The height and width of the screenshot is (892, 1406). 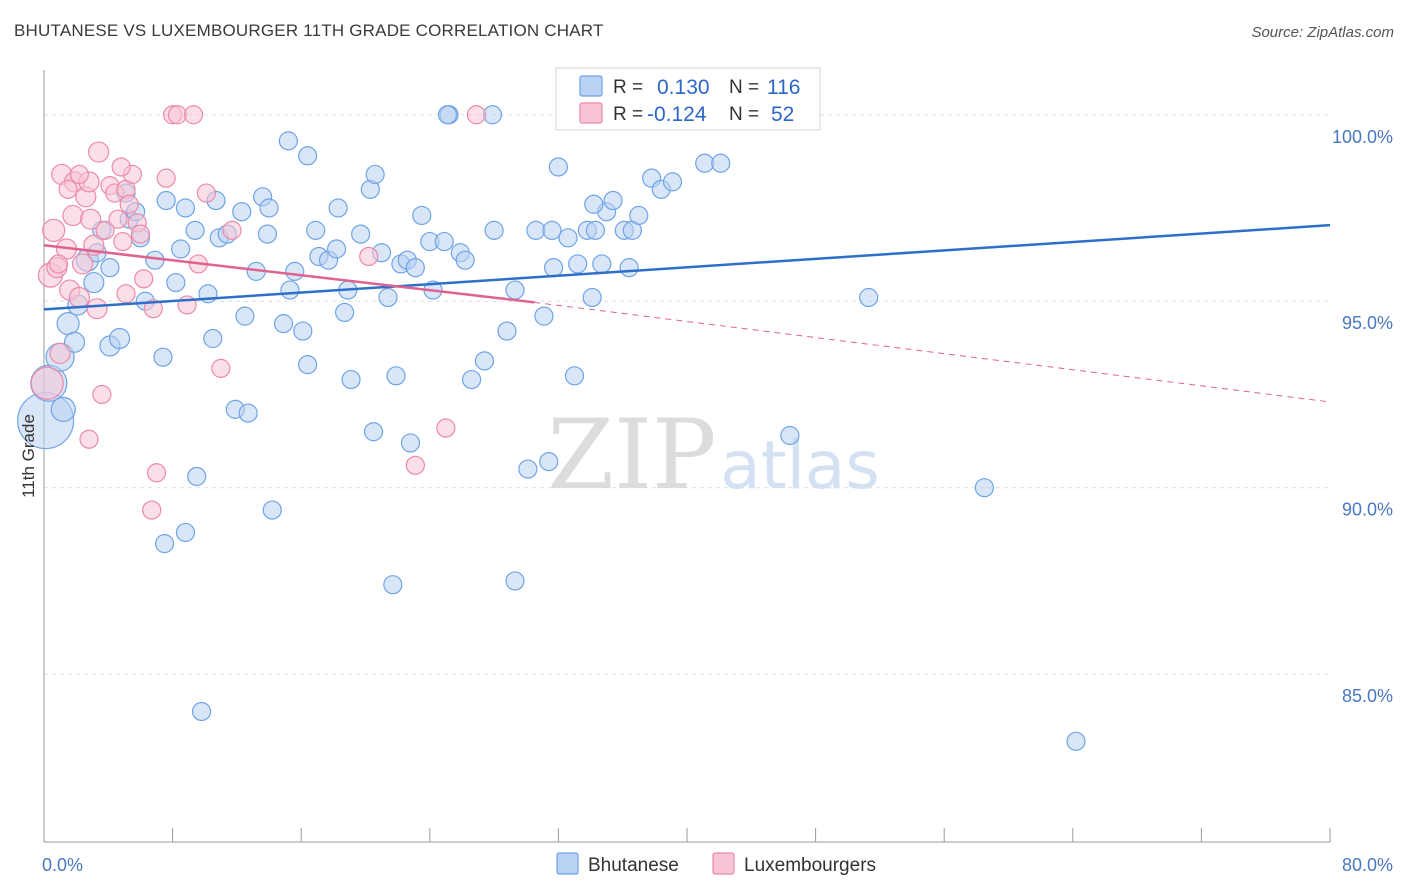 What do you see at coordinates (1362, 137) in the screenshot?
I see `y-tick-label: 100.0%` at bounding box center [1362, 137].